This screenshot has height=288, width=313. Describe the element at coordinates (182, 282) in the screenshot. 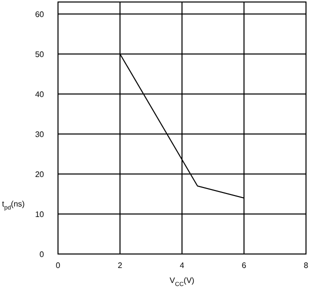

I see `x-axis-title: V$_{CC}$(V)` at that location.